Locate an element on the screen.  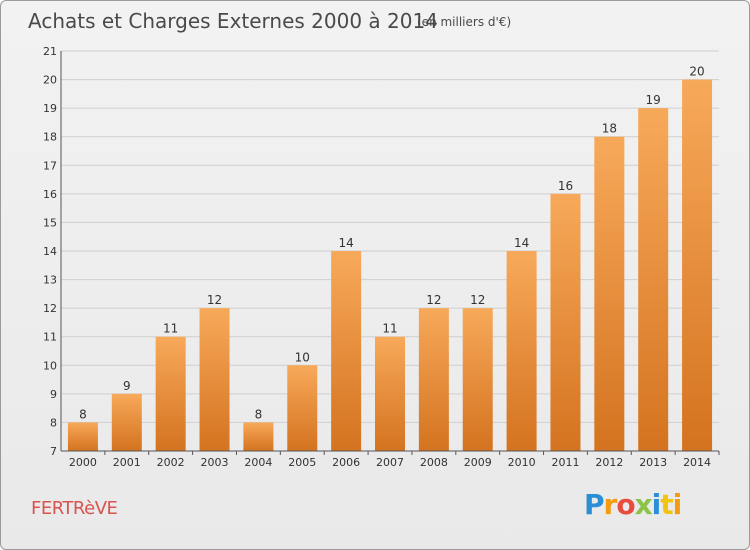
data-label: 9 is located at coordinates (127, 386).